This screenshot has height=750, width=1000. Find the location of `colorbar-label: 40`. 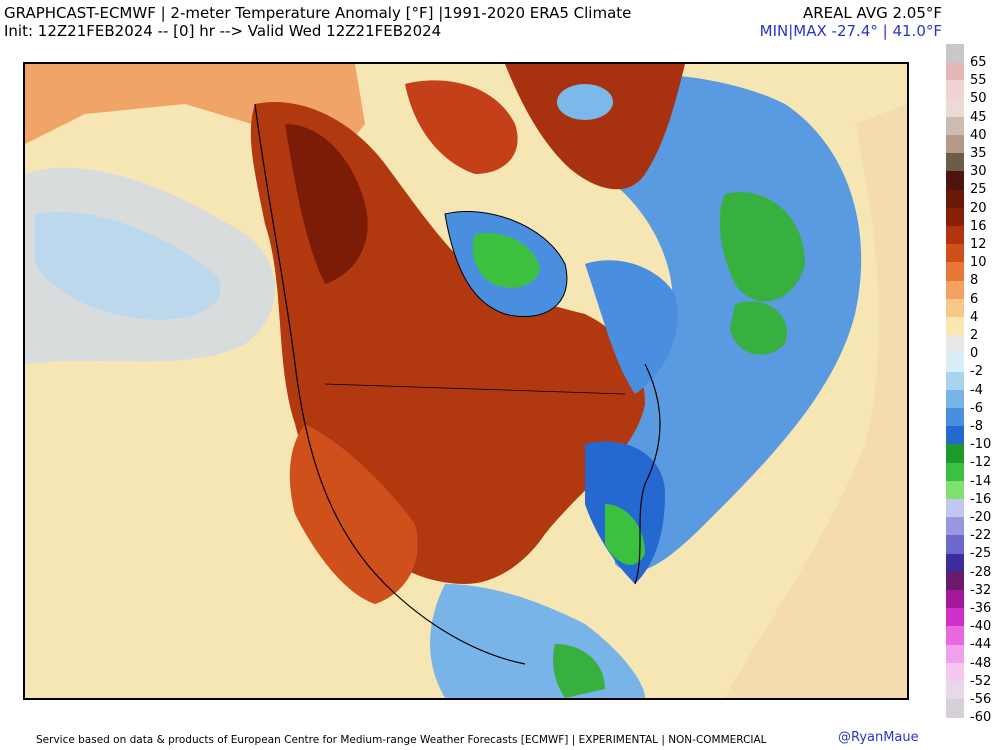

colorbar-label: 40 is located at coordinates (978, 135).